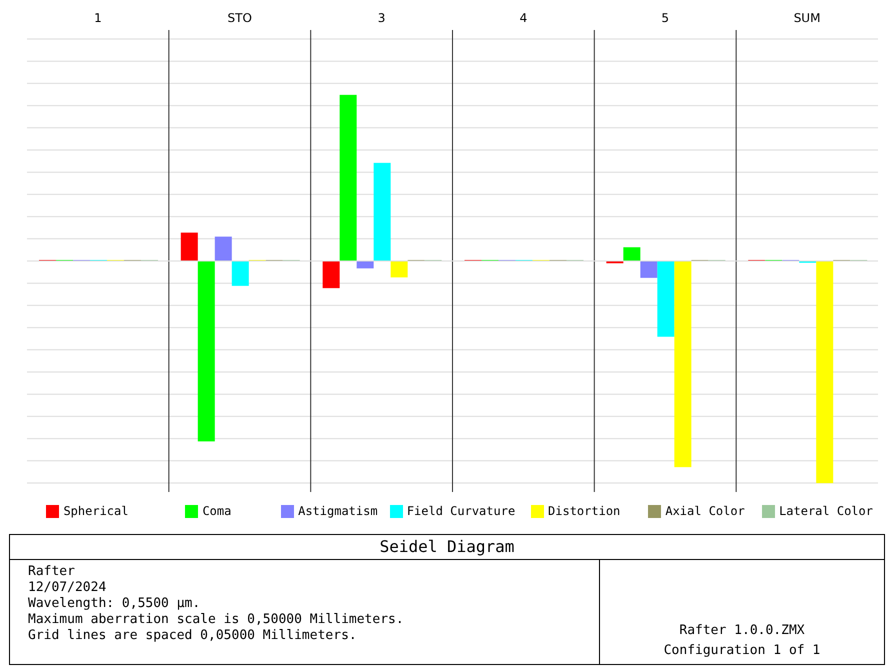 The image size is (886, 666). What do you see at coordinates (524, 18) in the screenshot?
I see `x-tick-label: 4` at bounding box center [524, 18].